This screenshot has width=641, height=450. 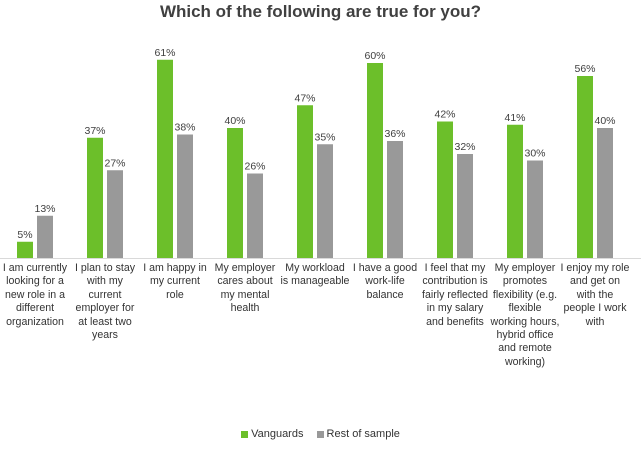 I want to click on legend-item-rest-of-sample: Rest of sample, so click(x=358, y=434).